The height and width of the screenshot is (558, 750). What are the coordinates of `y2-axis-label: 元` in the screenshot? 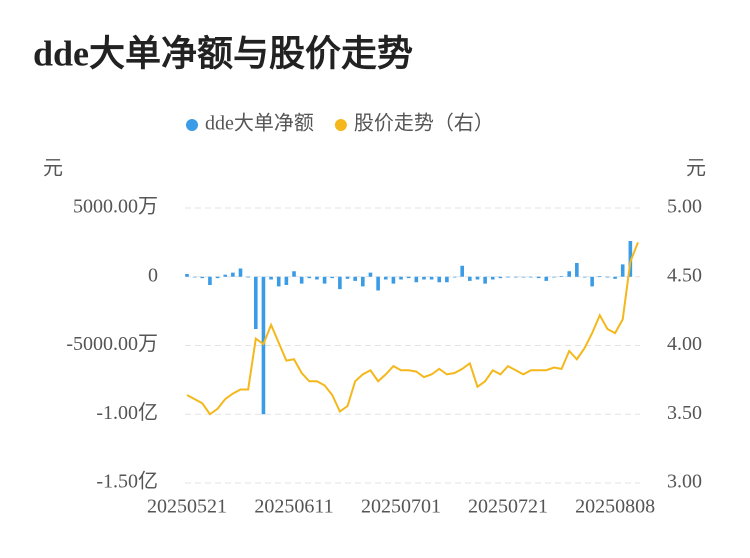 It's located at (696, 169).